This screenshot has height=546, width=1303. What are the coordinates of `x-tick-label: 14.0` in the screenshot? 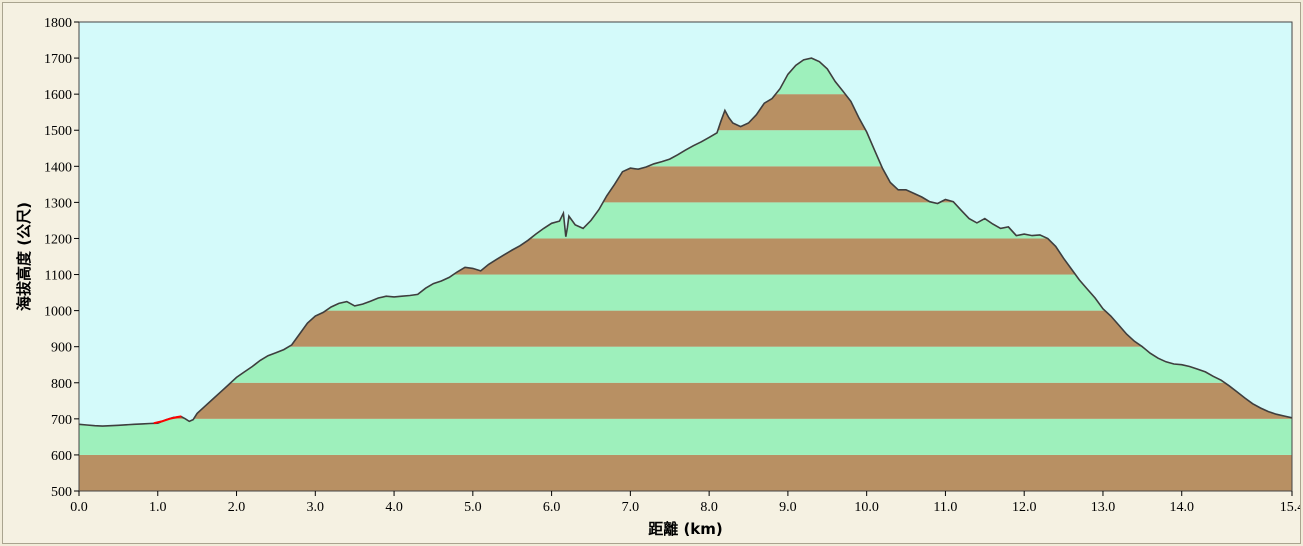 It's located at (1181, 507).